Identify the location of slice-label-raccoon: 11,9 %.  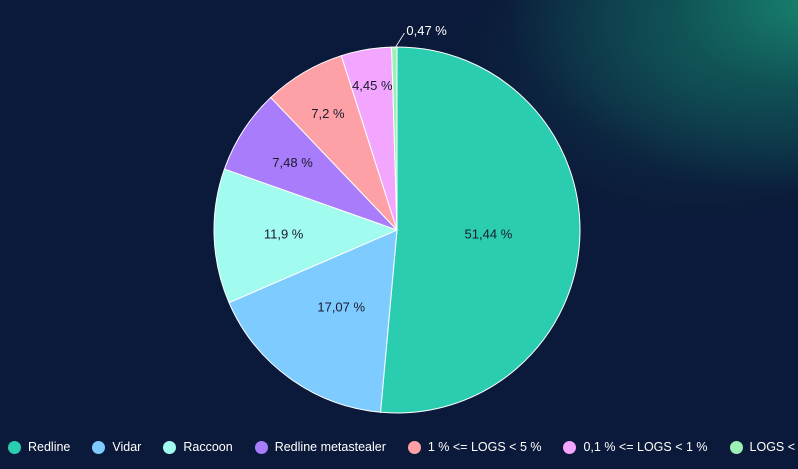
(284, 233).